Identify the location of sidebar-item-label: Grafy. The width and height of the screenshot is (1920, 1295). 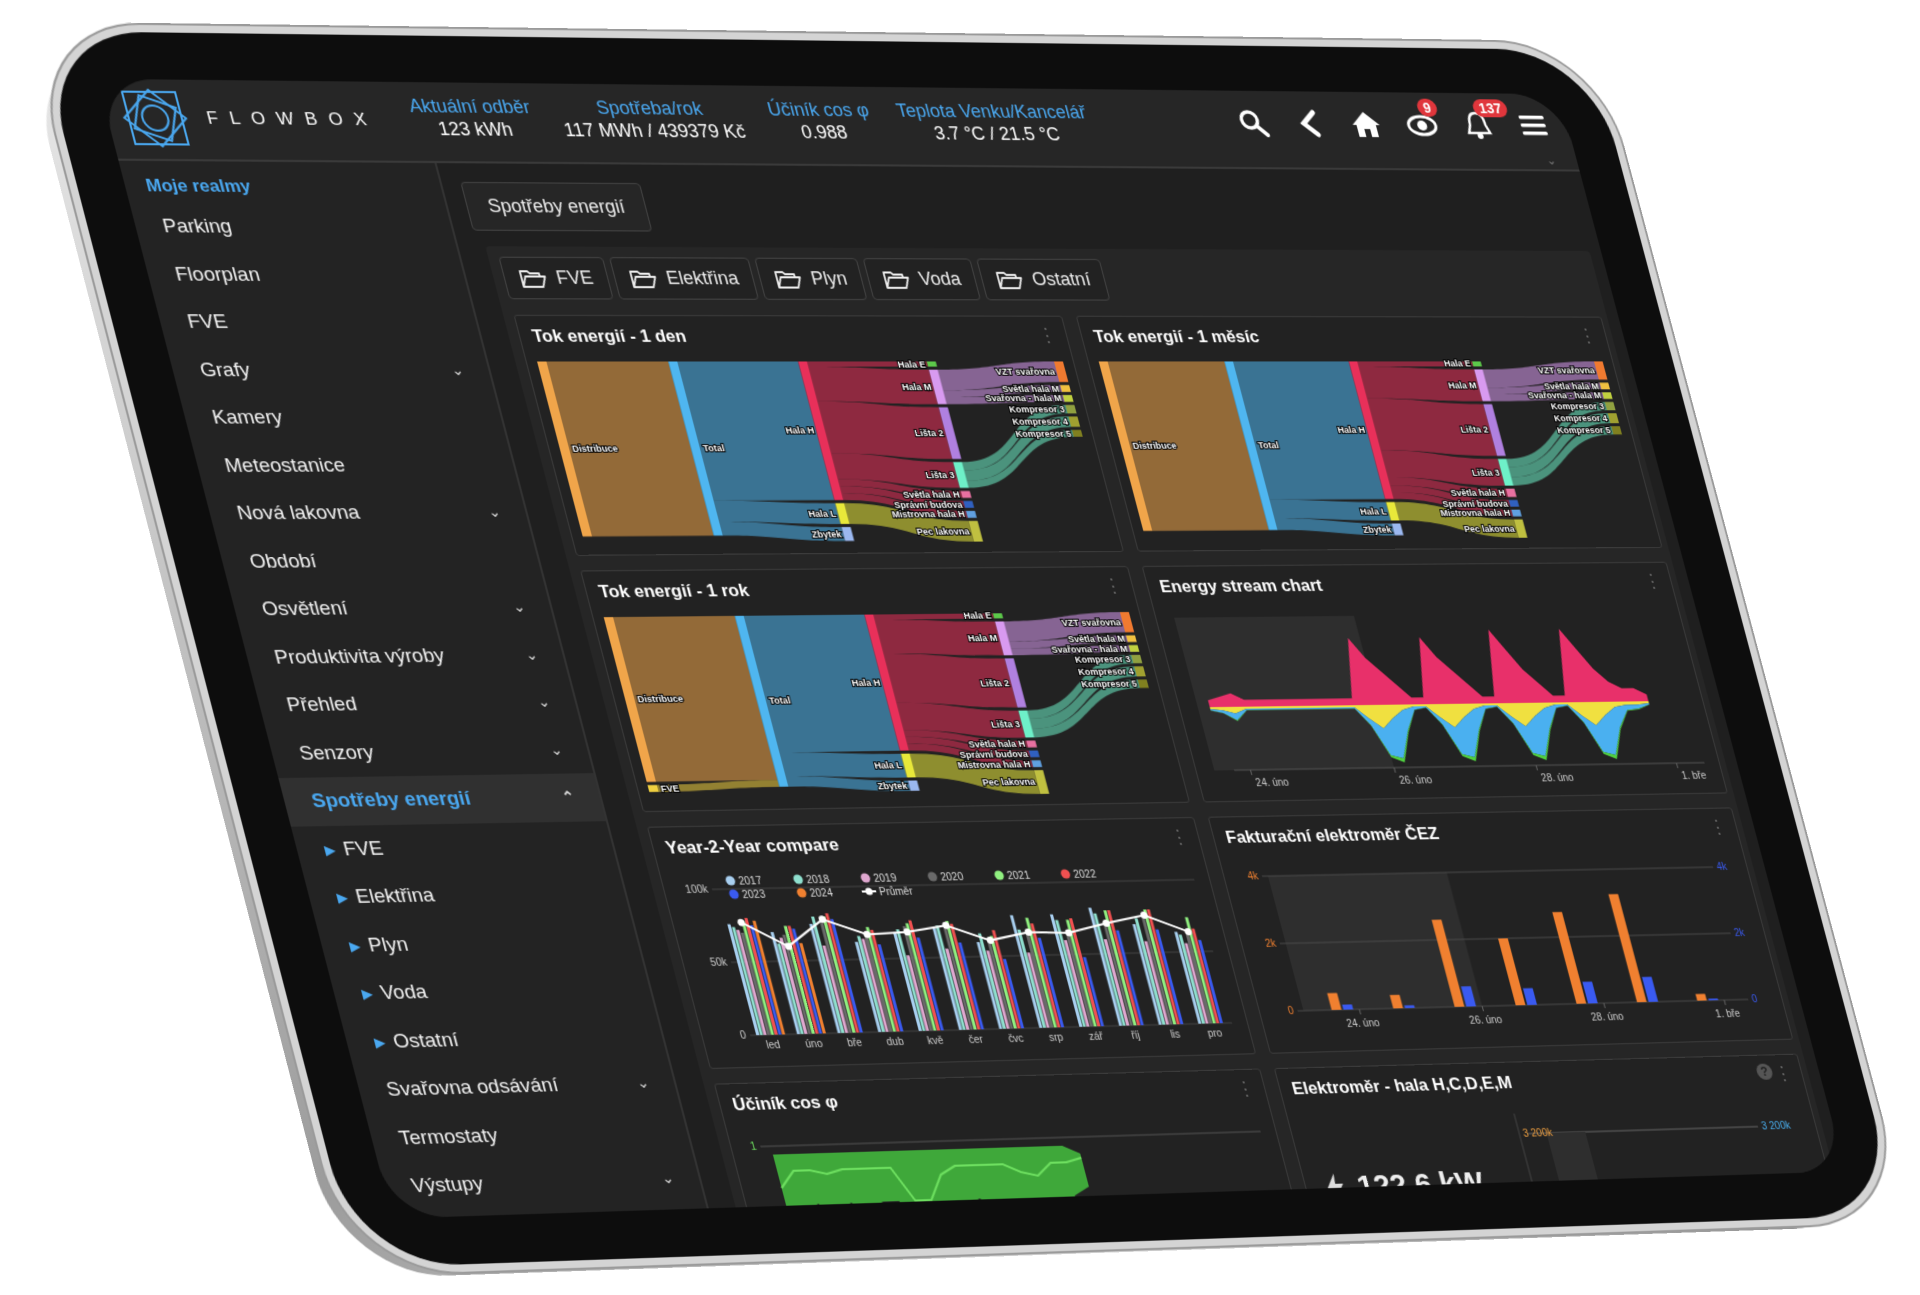
(225, 369).